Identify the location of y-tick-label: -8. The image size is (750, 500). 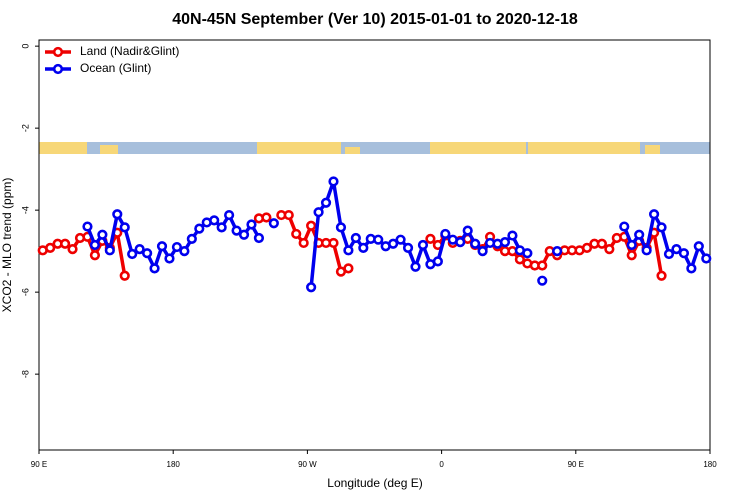
(25, 374).